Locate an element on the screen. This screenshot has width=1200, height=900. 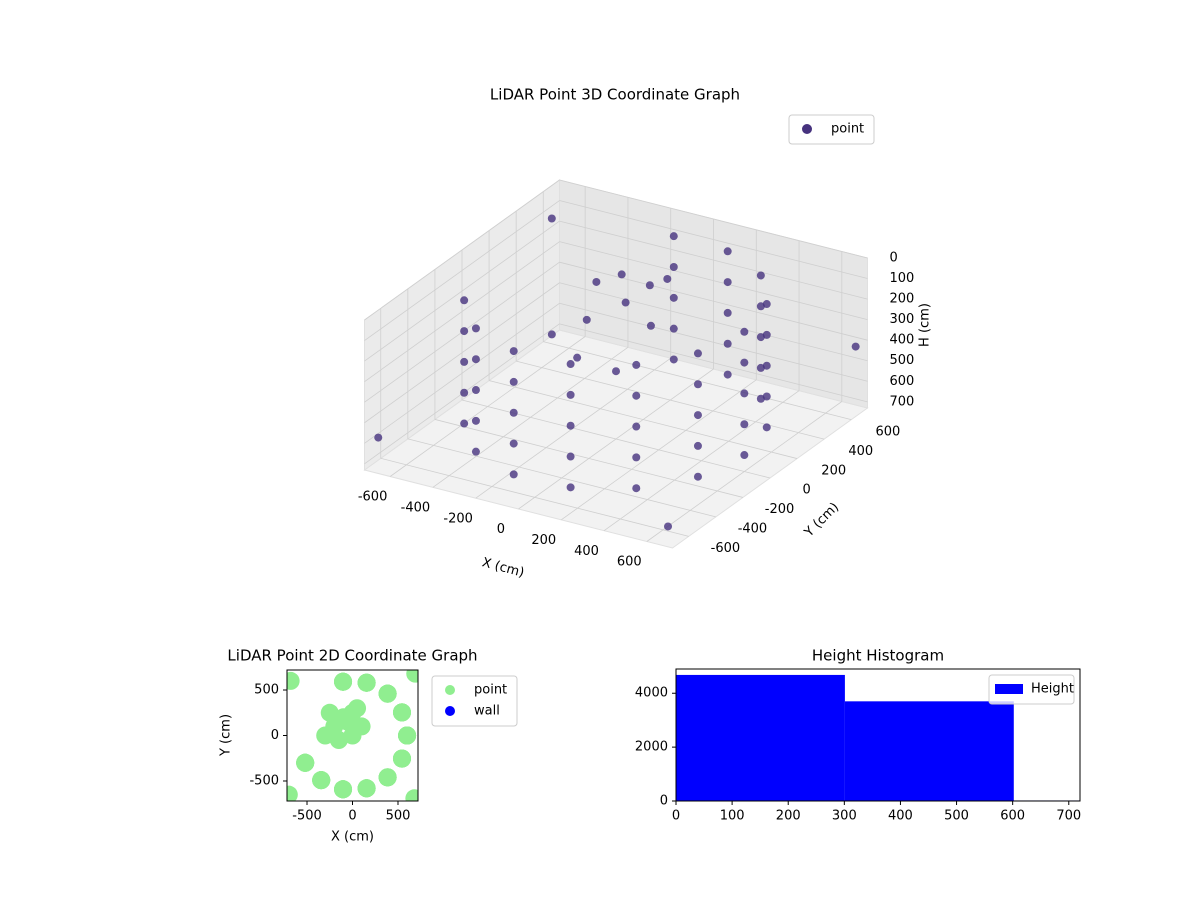
z-tick-label: 300 is located at coordinates (902, 319).